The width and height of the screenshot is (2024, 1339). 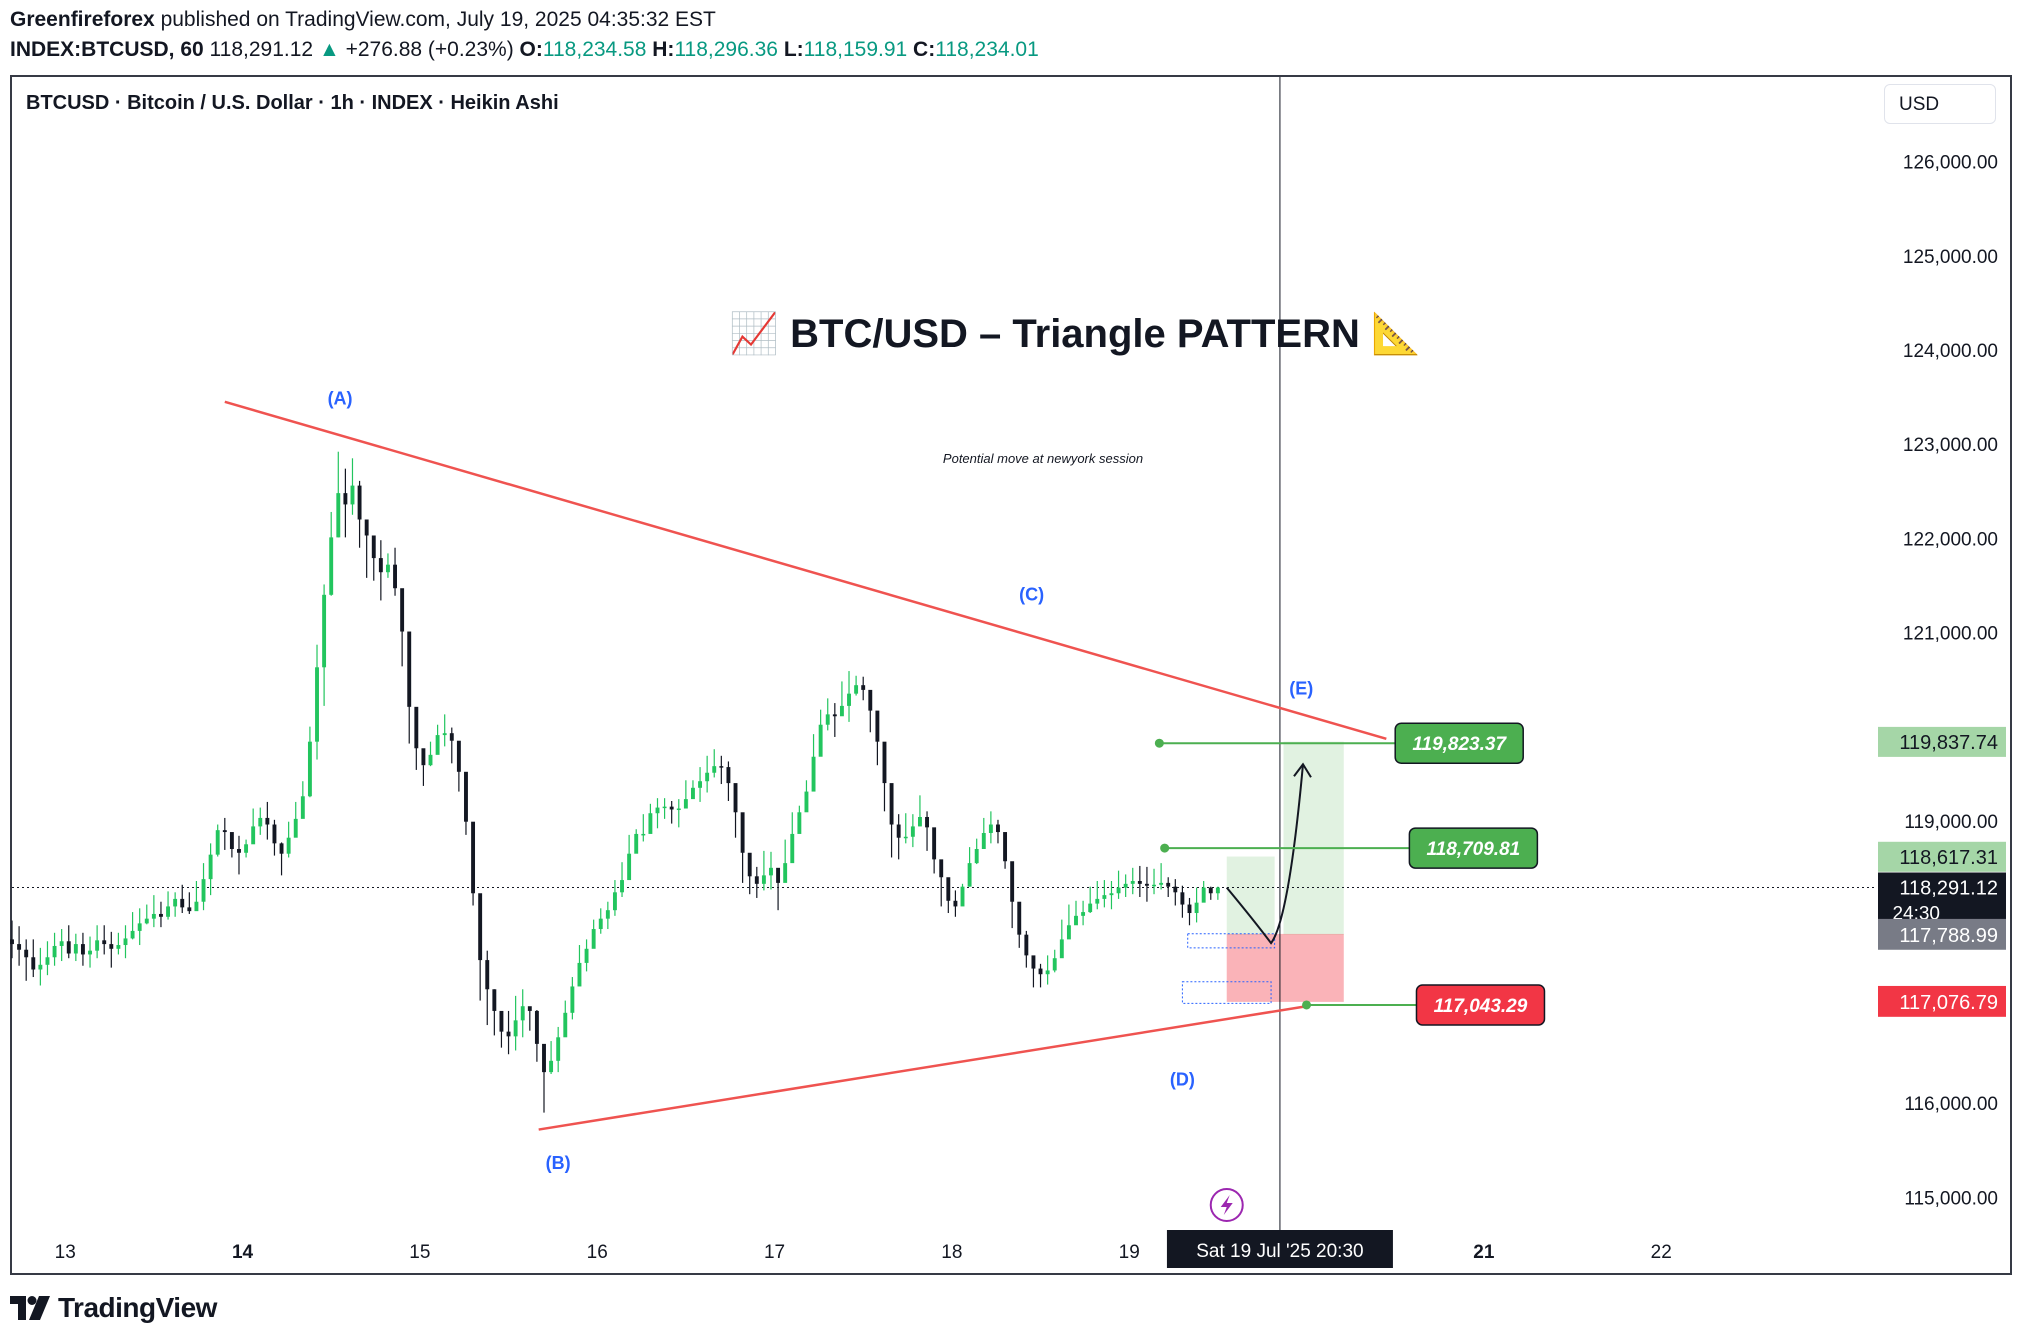 What do you see at coordinates (113, 1308) in the screenshot?
I see `tradingview-logo: TradingView` at bounding box center [113, 1308].